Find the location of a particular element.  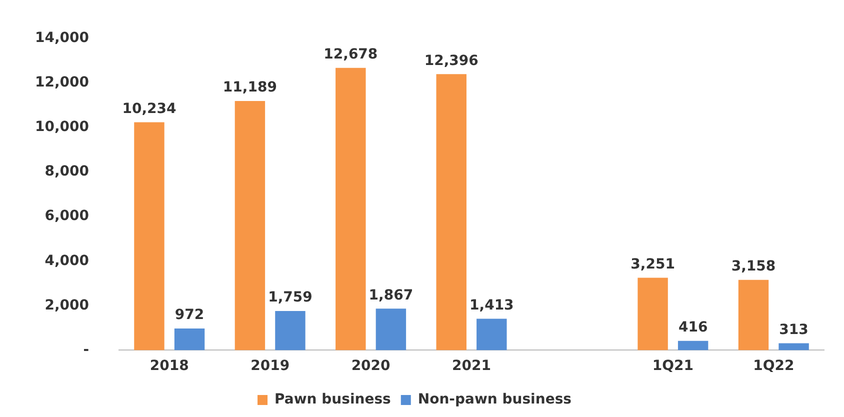

data-label: 12,396 is located at coordinates (451, 60).